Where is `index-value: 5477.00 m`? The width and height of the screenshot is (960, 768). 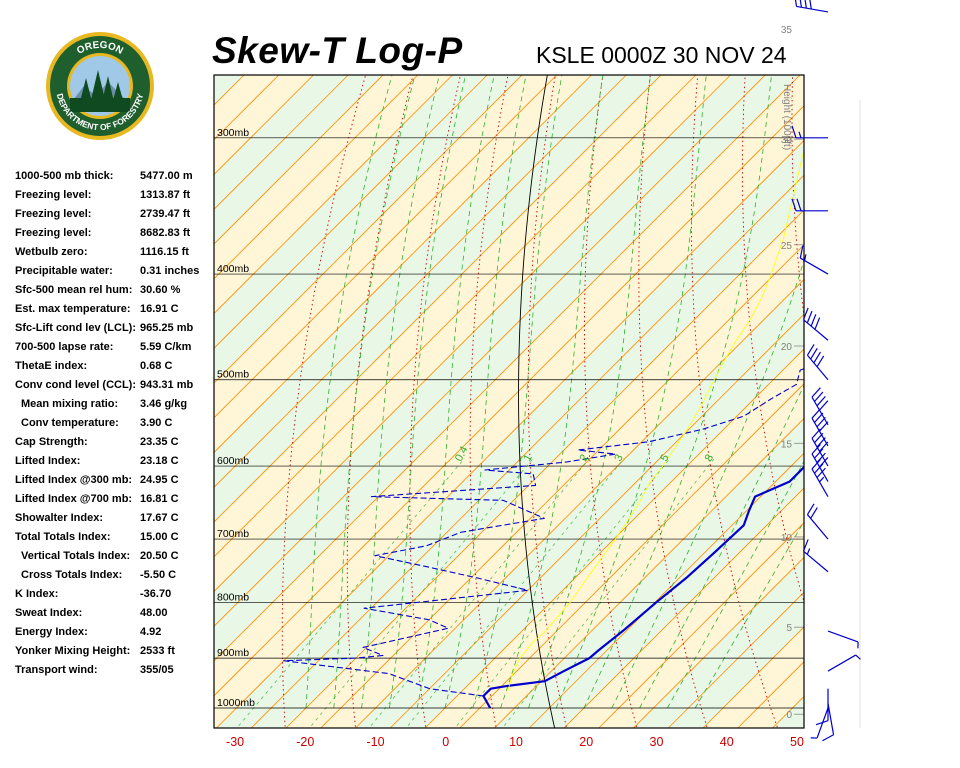 index-value: 5477.00 m is located at coordinates (166, 176).